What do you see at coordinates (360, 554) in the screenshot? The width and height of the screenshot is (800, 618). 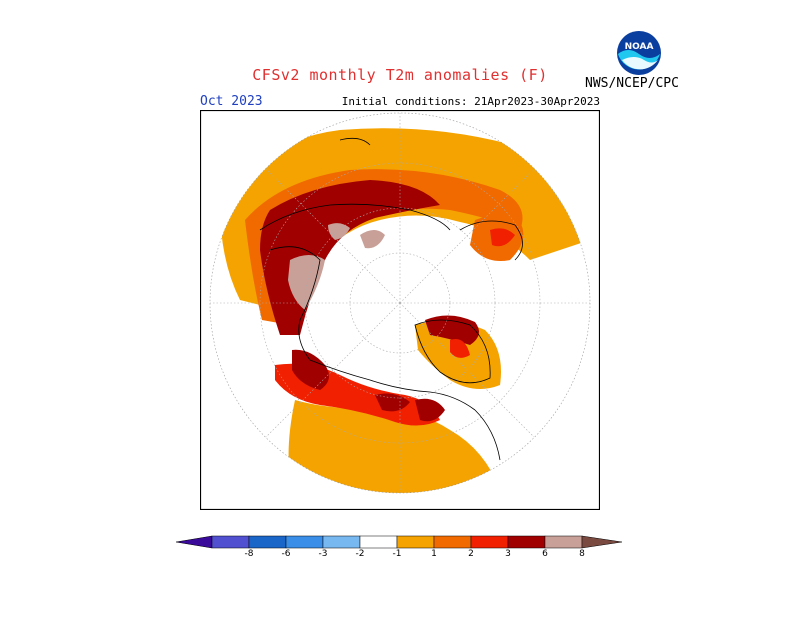 I see `legend-tick-label: -2` at bounding box center [360, 554].